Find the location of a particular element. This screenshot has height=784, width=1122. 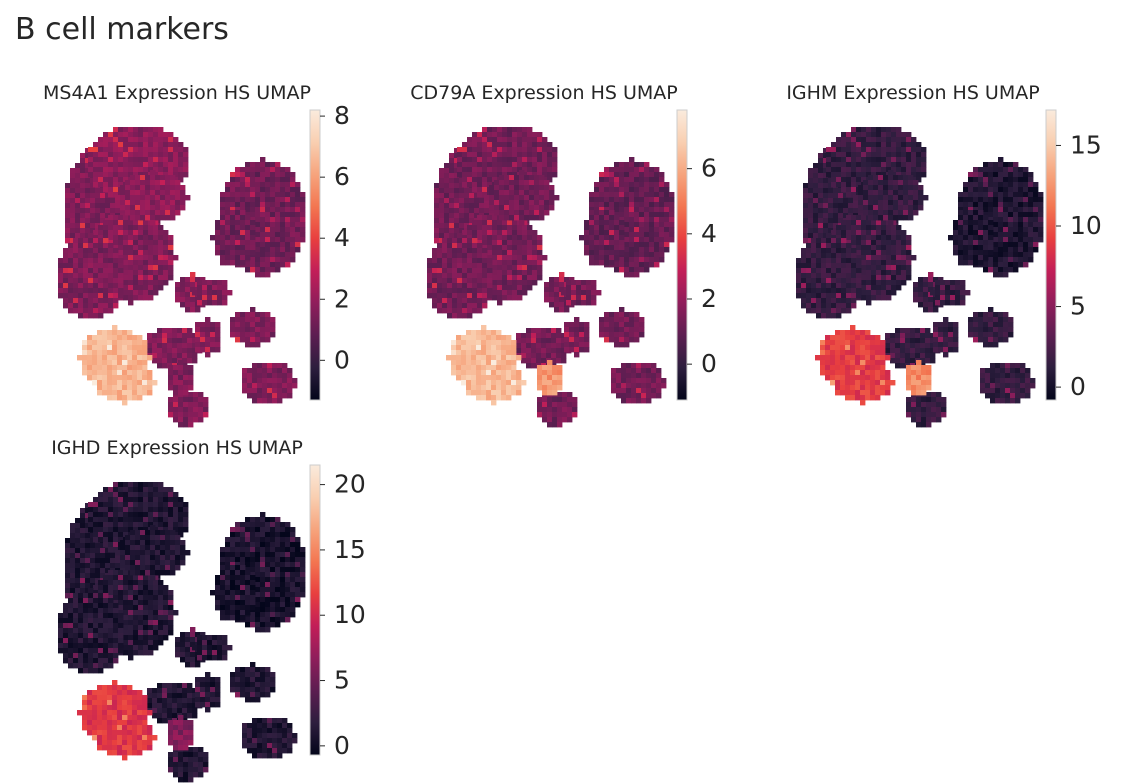

colorbar-tick-label: 4 is located at coordinates (342, 237).